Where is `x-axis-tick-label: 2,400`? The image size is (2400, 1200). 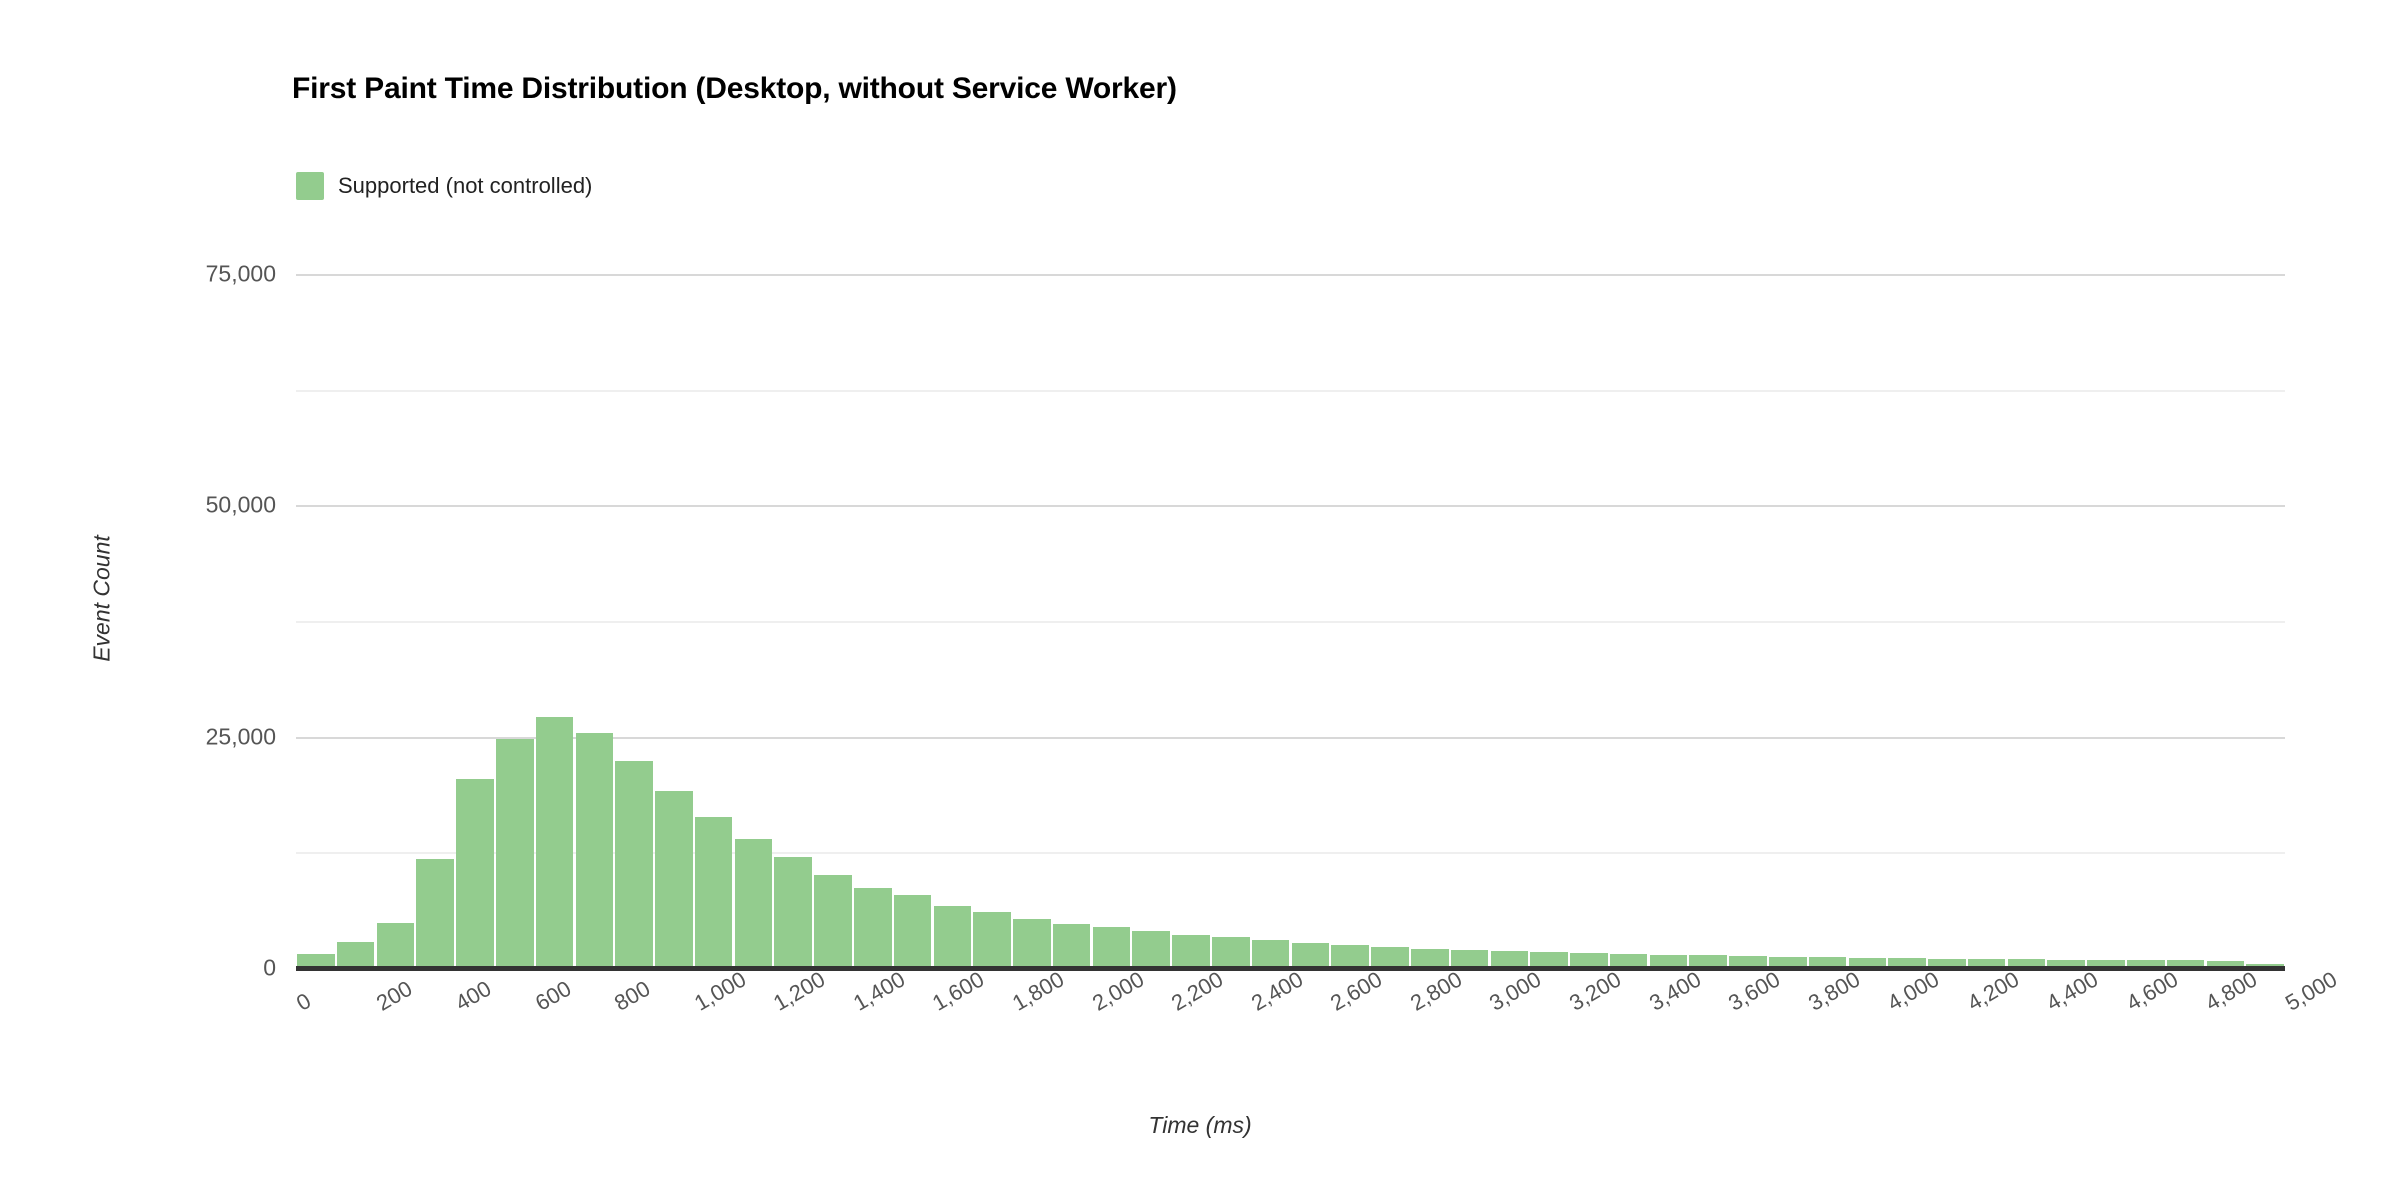
x-axis-tick-label: 2,400 is located at coordinates (1276, 991).